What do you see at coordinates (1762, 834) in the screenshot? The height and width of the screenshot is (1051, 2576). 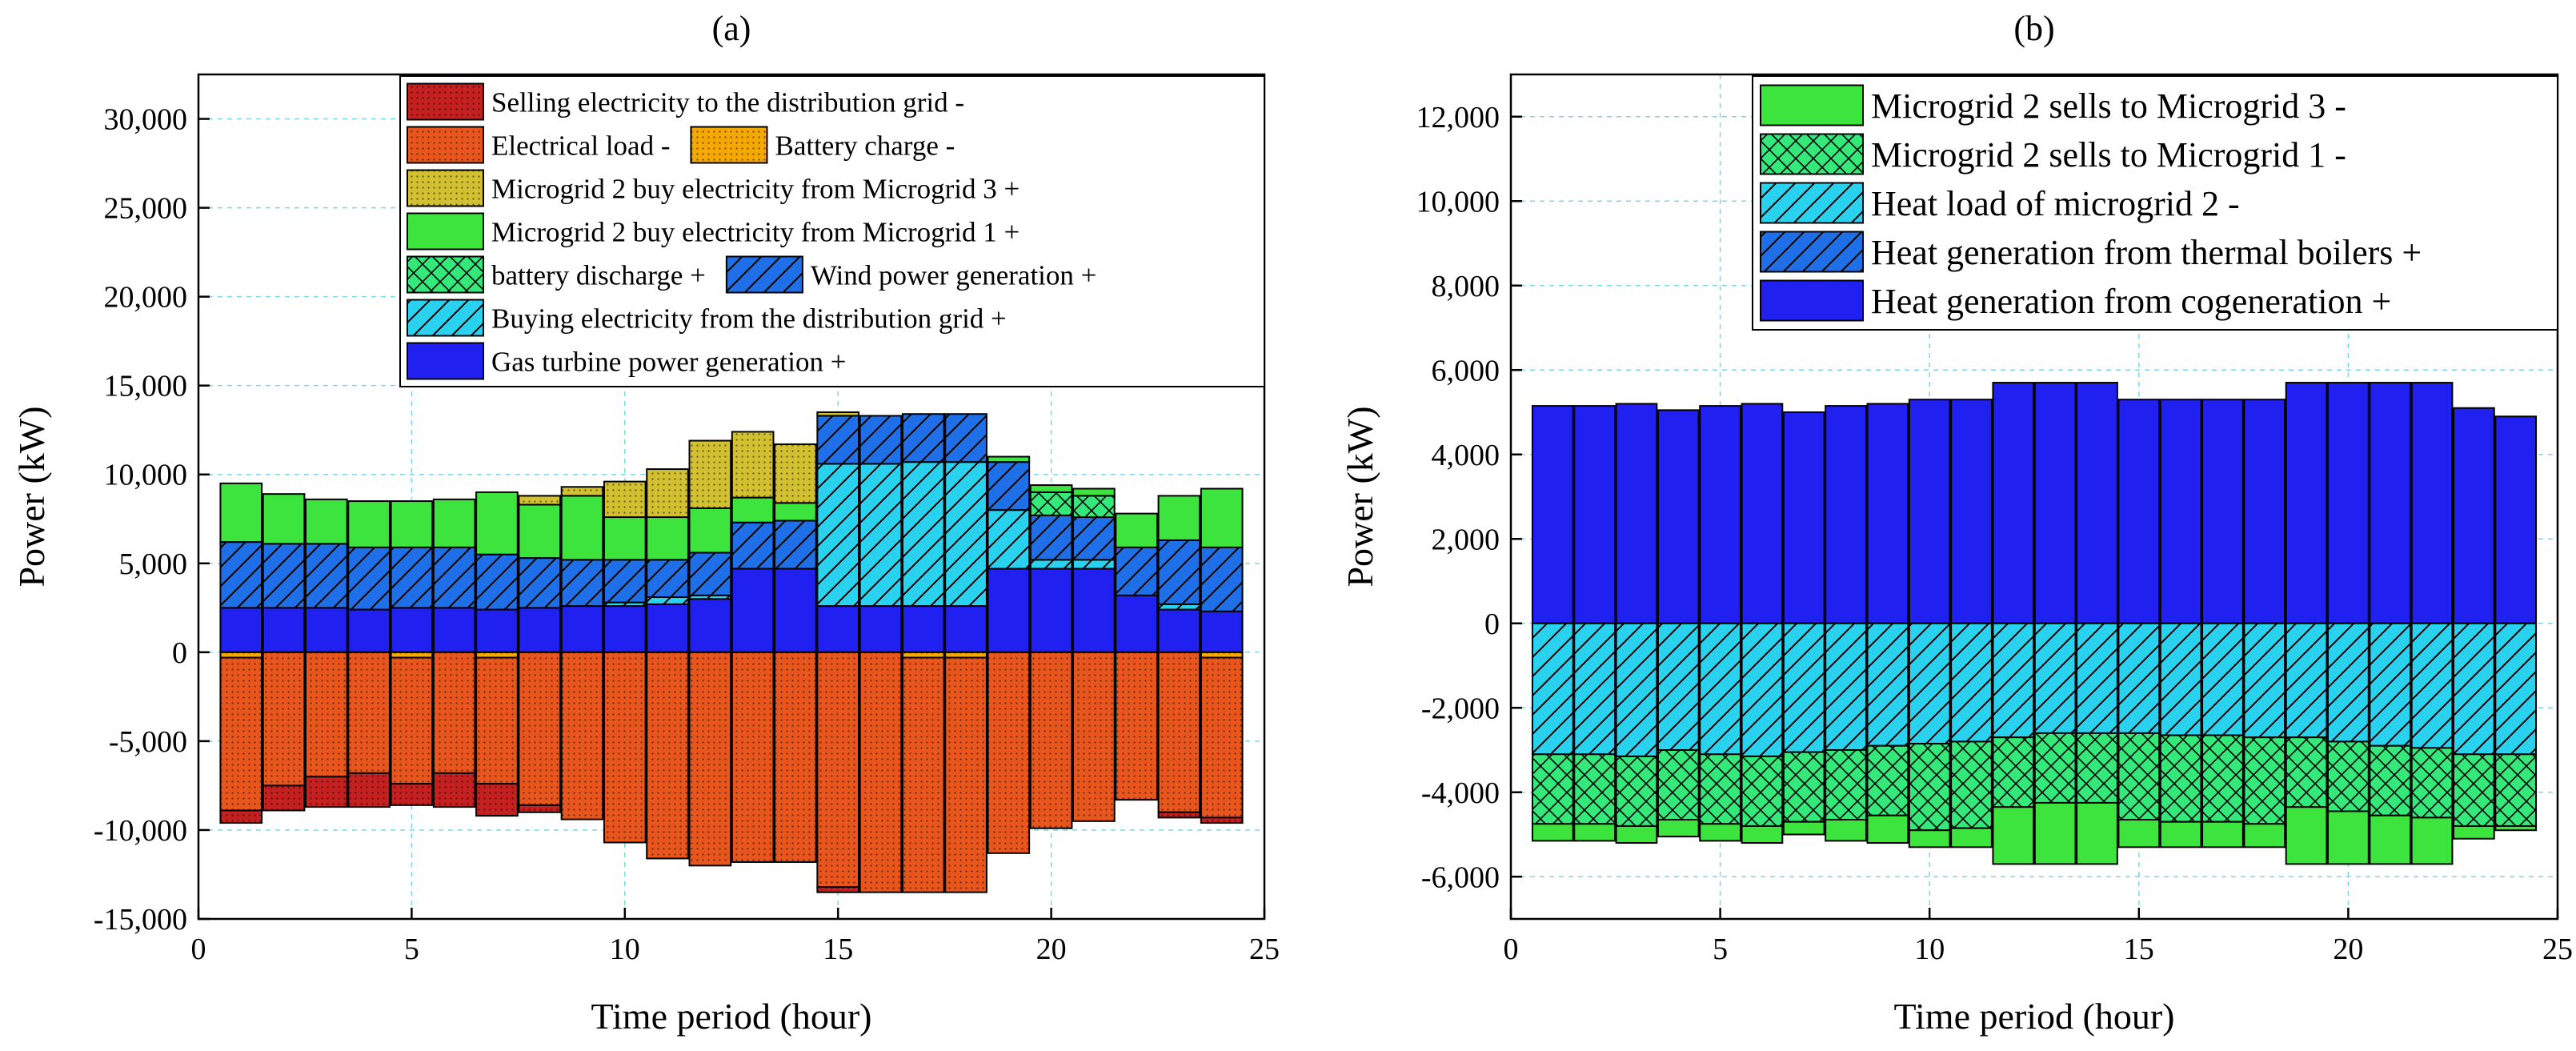 I see `panel-b-bar-microgrid-2-sells-to-microgrid-3-t6` at bounding box center [1762, 834].